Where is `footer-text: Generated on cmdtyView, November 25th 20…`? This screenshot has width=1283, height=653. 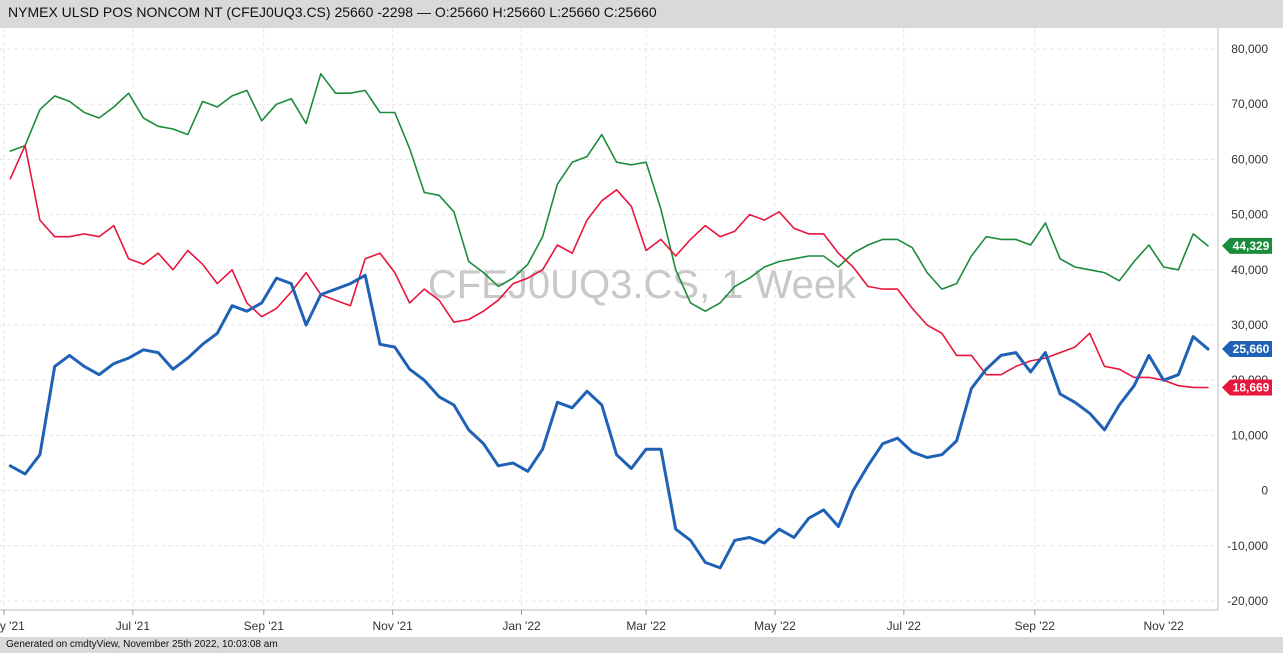 footer-text: Generated on cmdtyView, November 25th 20… is located at coordinates (142, 644).